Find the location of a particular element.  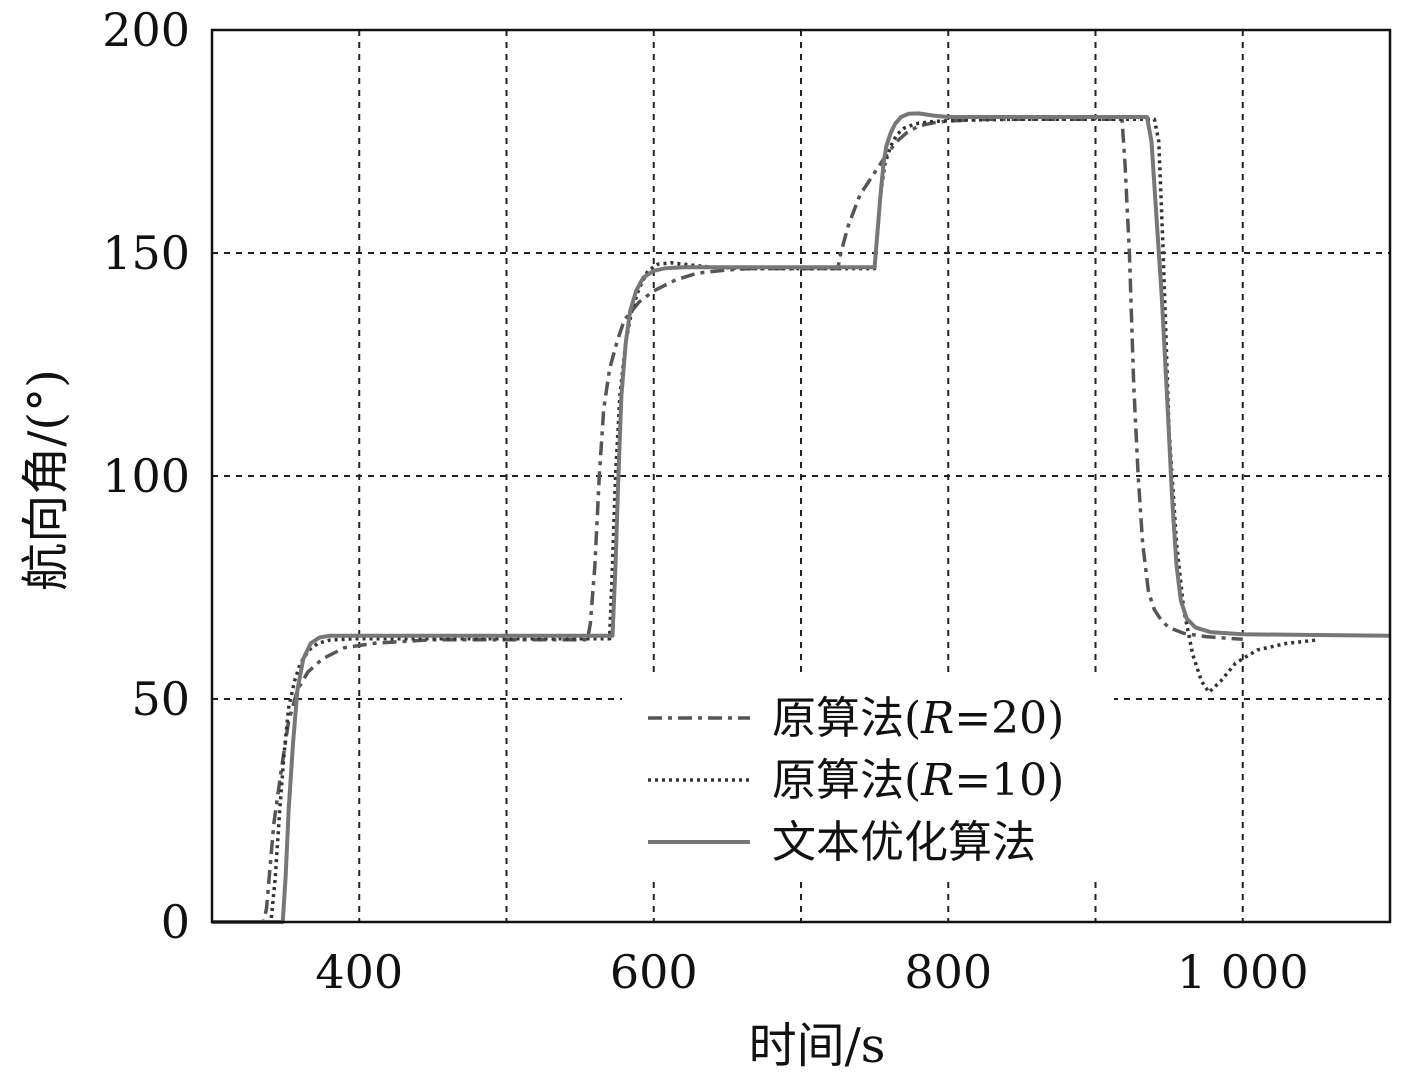

y-tick-label: 100 is located at coordinates (146, 476).